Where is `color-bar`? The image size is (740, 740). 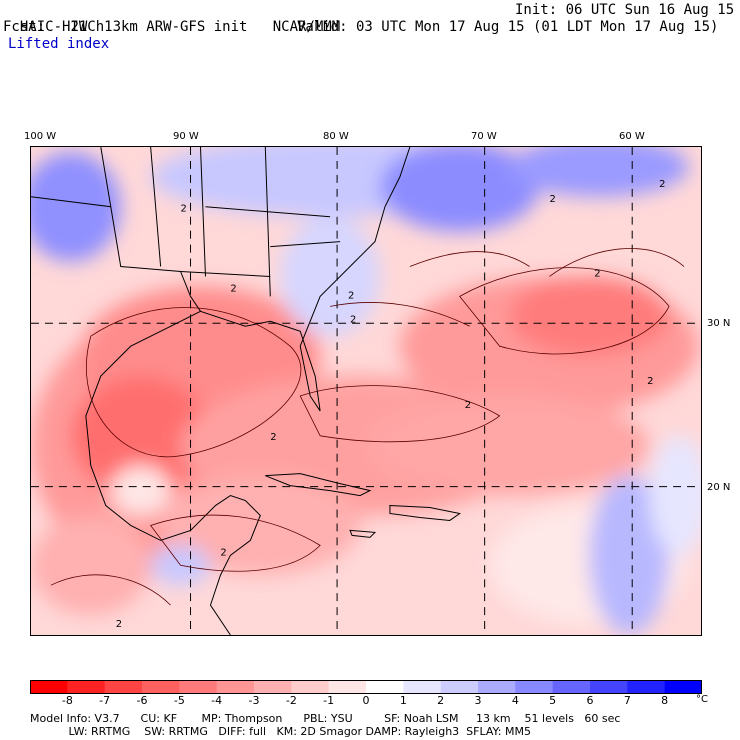 color-bar is located at coordinates (366, 687).